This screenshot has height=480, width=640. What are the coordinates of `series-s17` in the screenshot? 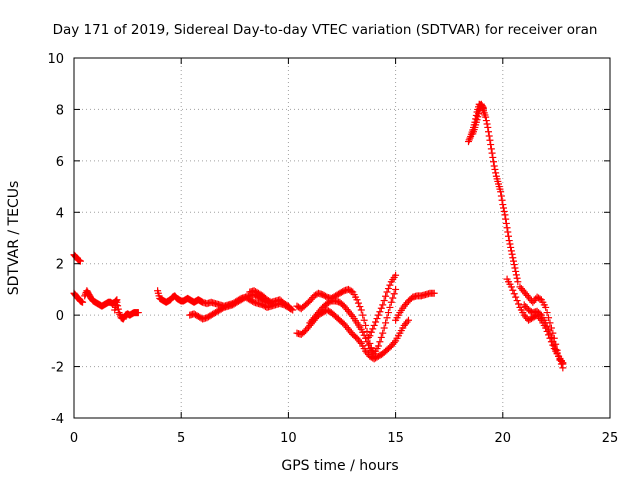 It's located at (543, 334).